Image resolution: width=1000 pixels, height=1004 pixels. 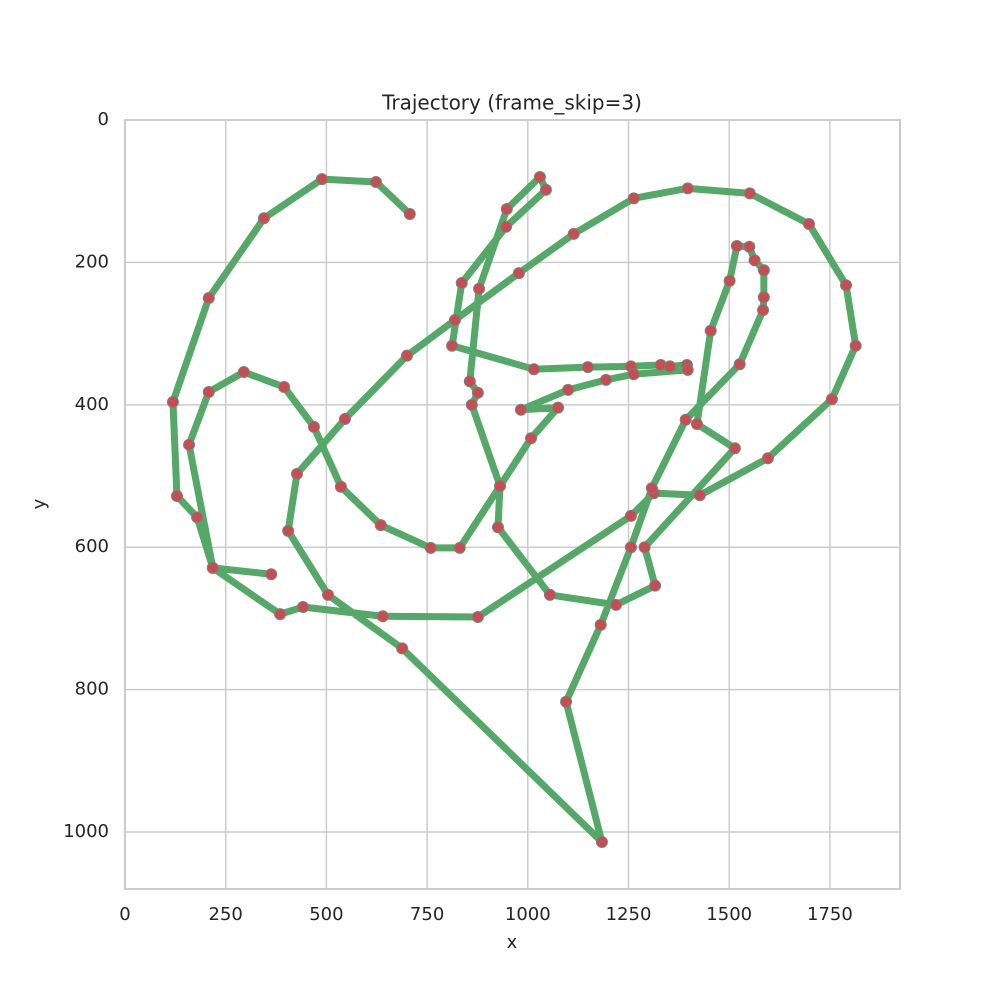 What do you see at coordinates (629, 914) in the screenshot?
I see `x-tick-label: 1250` at bounding box center [629, 914].